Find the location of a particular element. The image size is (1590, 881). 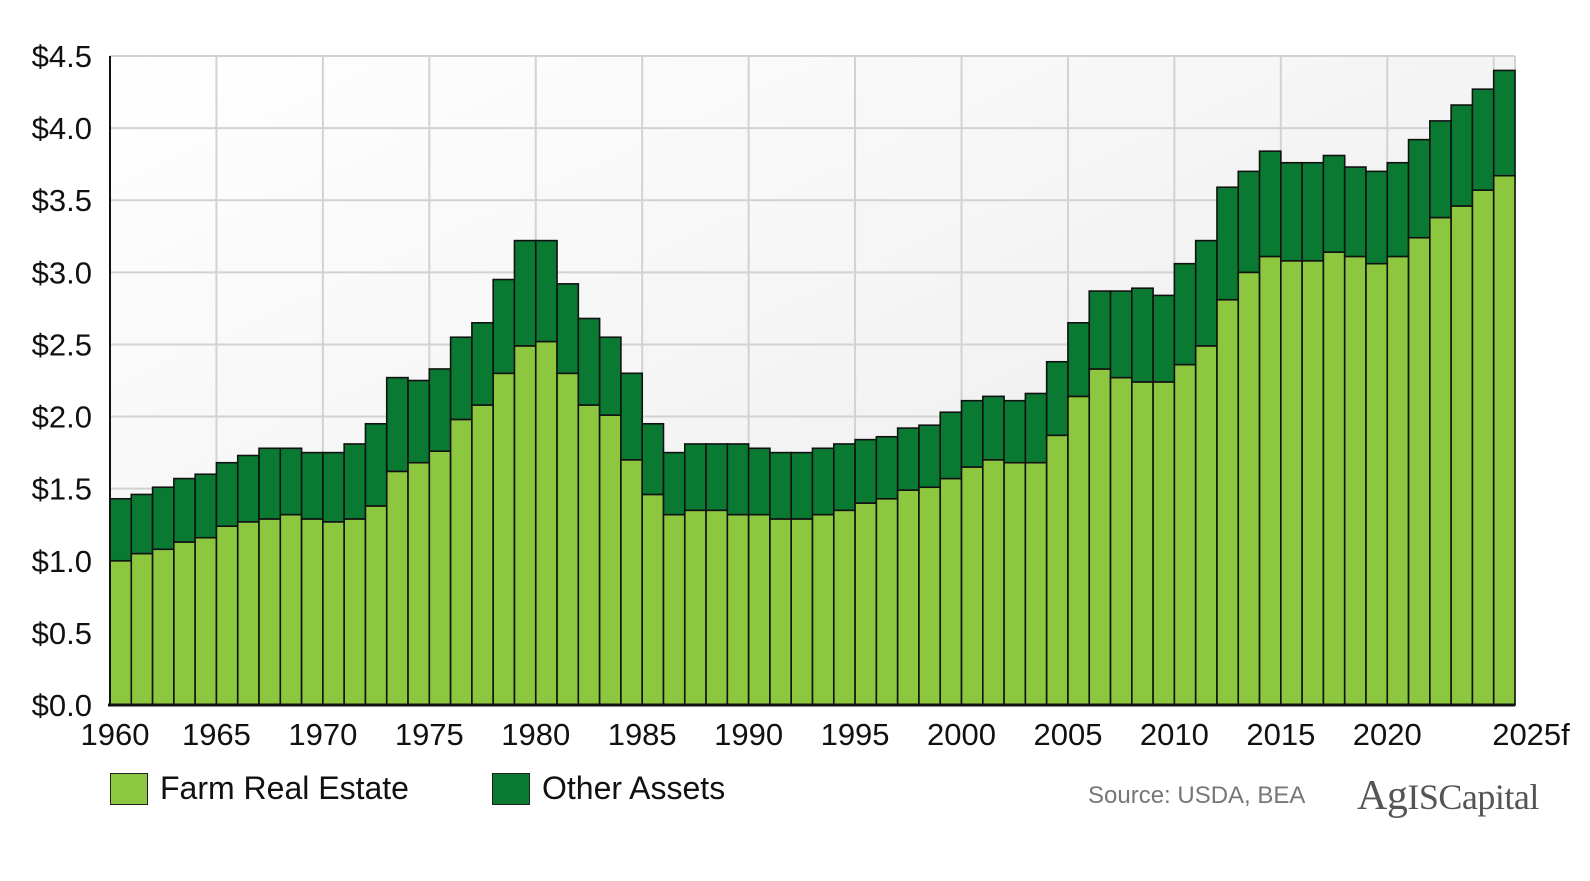

bar-farm-real-estate-2024 is located at coordinates (1483, 447).